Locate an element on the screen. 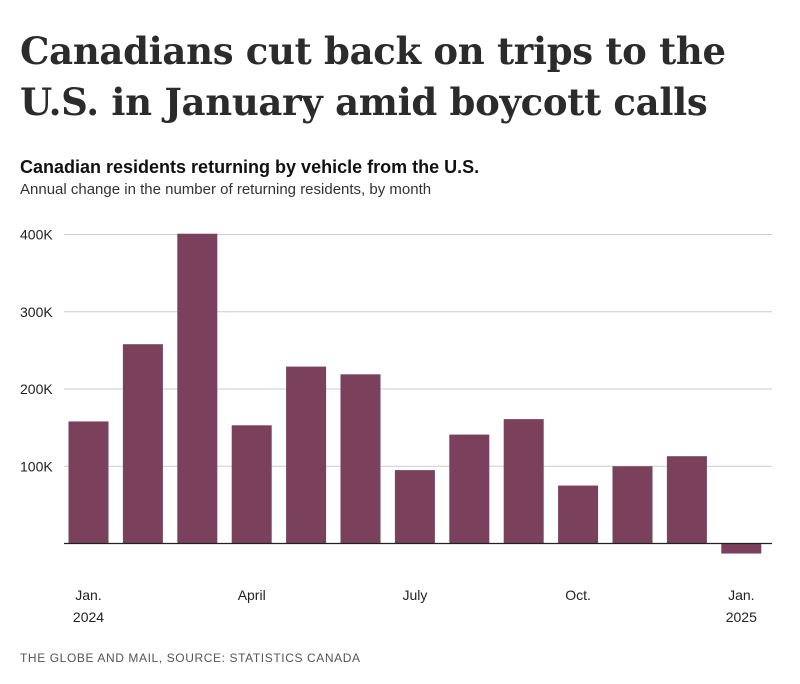 This screenshot has height=684, width=800. y-tick-label: 200K is located at coordinates (36, 389).